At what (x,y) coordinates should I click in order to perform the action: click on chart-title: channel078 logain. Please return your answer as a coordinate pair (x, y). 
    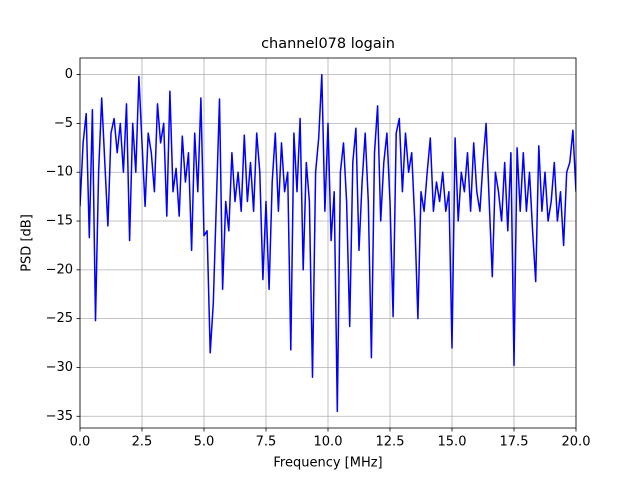
    Looking at the image, I should click on (328, 44).